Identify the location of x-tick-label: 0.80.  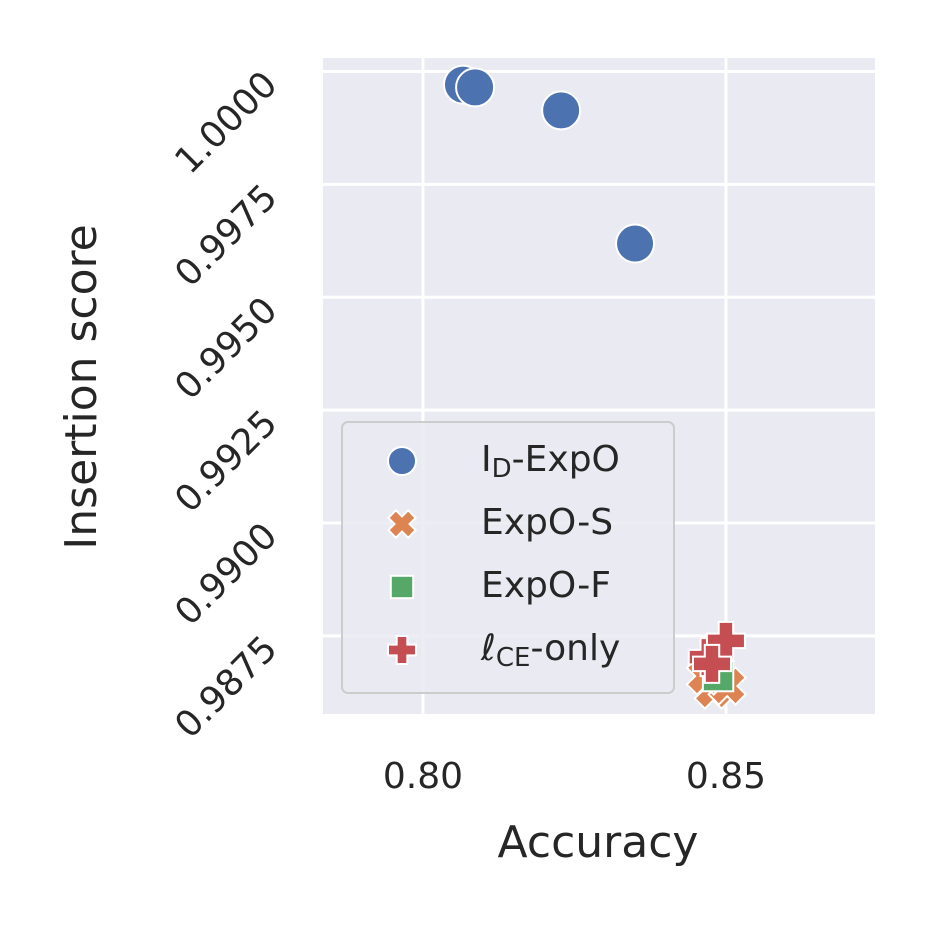
(423, 776).